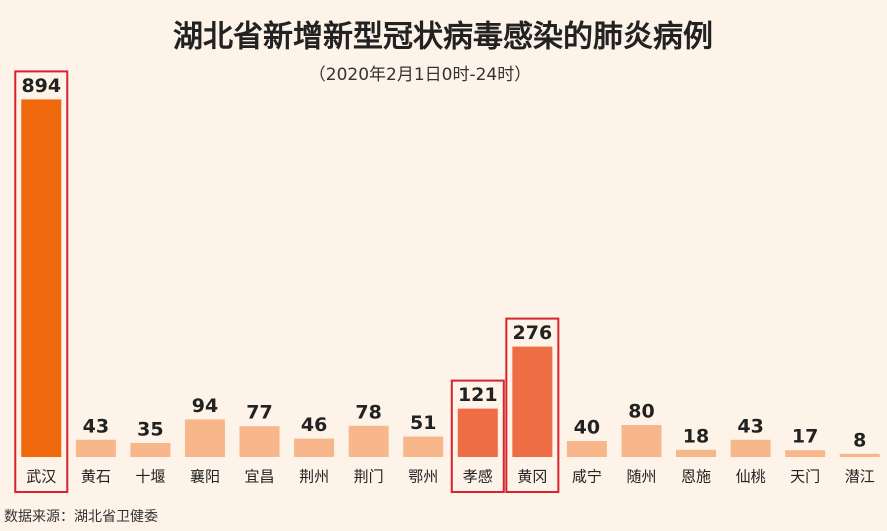 The width and height of the screenshot is (887, 531). Describe the element at coordinates (150, 477) in the screenshot. I see `x-tick-label: 十堰` at that location.